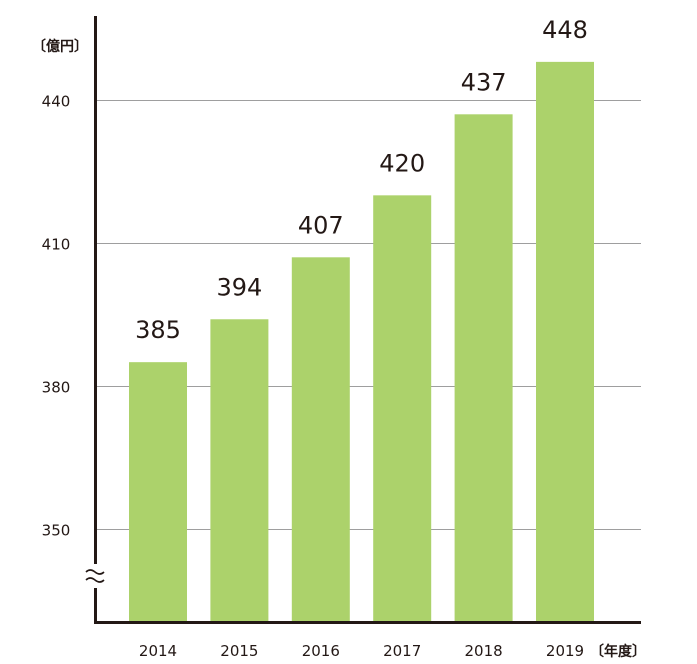 The height and width of the screenshot is (664, 697). Describe the element at coordinates (56, 102) in the screenshot. I see `y-tick-440: 440` at that location.